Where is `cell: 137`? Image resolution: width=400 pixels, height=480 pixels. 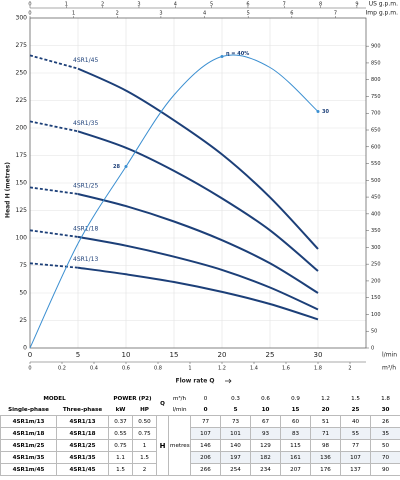 cell: 137 is located at coordinates (356, 469).